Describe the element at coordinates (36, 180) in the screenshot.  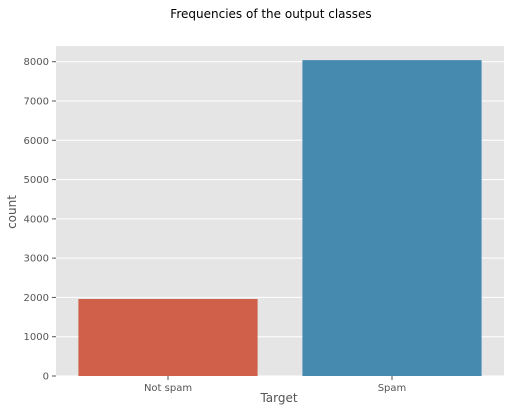
I see `y-tick-label: 5000` at that location.